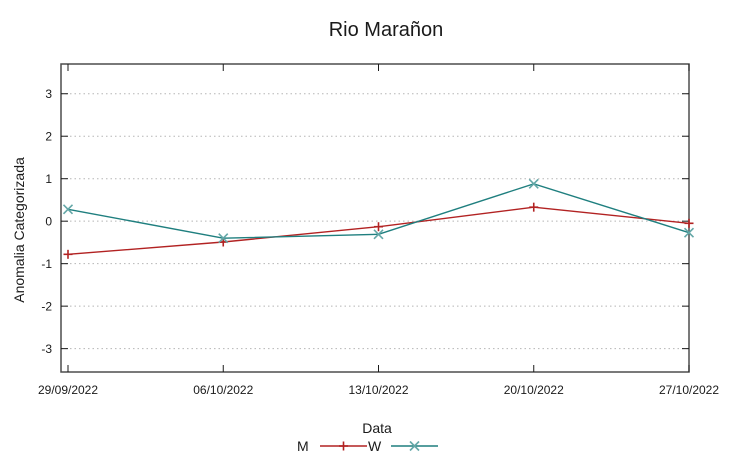  I want to click on x-tick-label: 29/09/2022, so click(68, 390).